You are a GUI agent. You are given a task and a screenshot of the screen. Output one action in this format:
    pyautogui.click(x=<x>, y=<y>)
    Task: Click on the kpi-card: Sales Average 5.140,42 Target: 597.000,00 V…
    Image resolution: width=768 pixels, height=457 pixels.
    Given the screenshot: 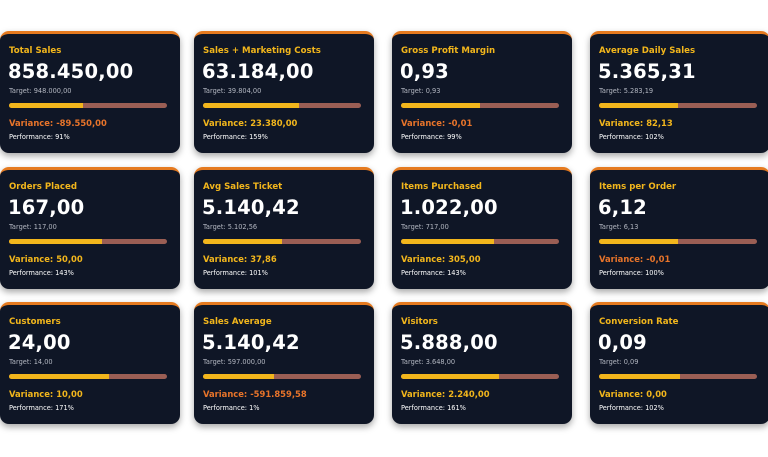 What is the action you would take?
    pyautogui.click(x=284, y=363)
    